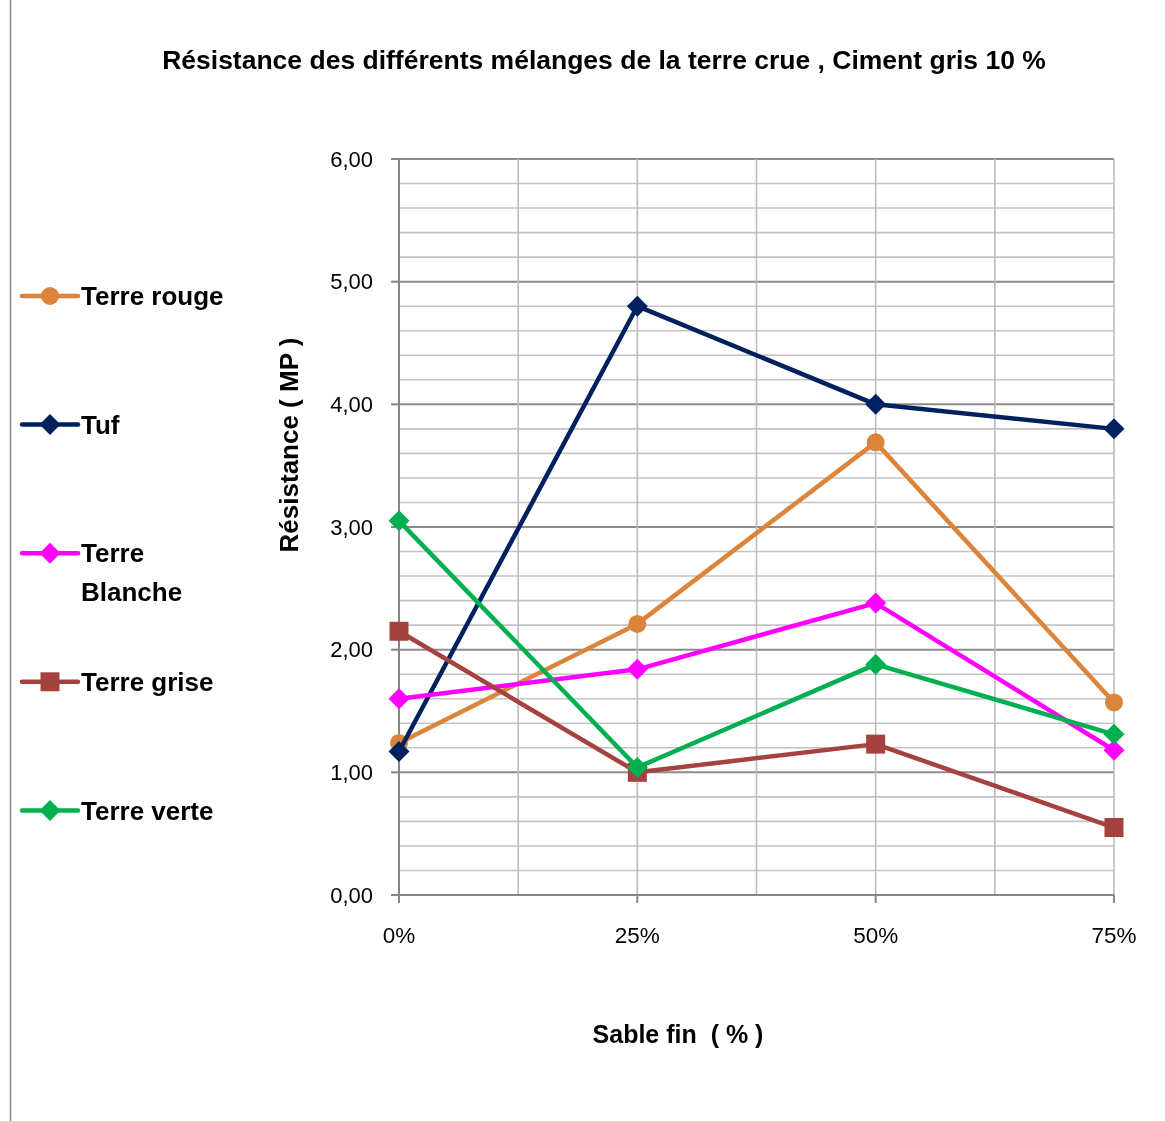 Image resolution: width=1165 pixels, height=1121 pixels. I want to click on y-tick-label: 3,00, so click(351, 527).